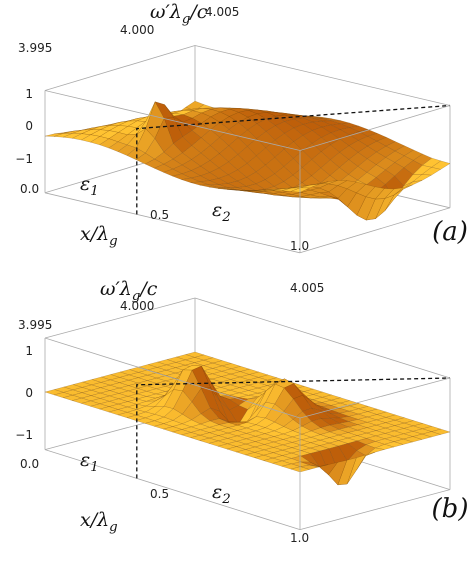 The width and height of the screenshot is (474, 571). What do you see at coordinates (450, 509) in the screenshot?
I see `panel-label: (b)` at bounding box center [450, 509].